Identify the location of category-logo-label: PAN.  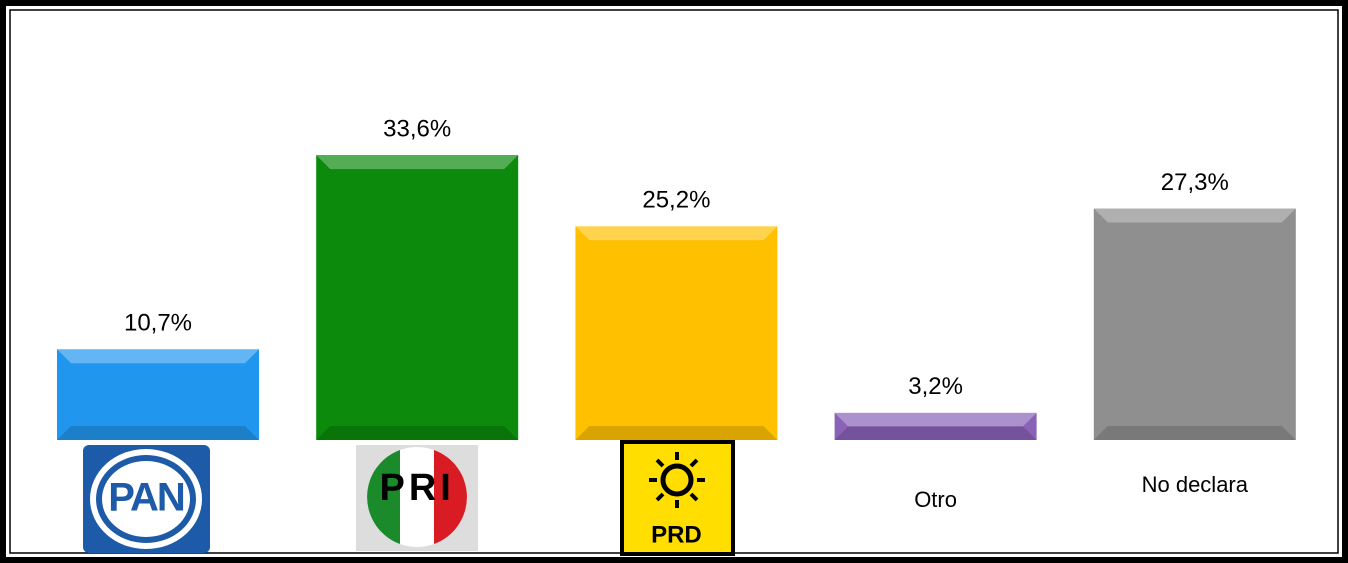
(146, 498).